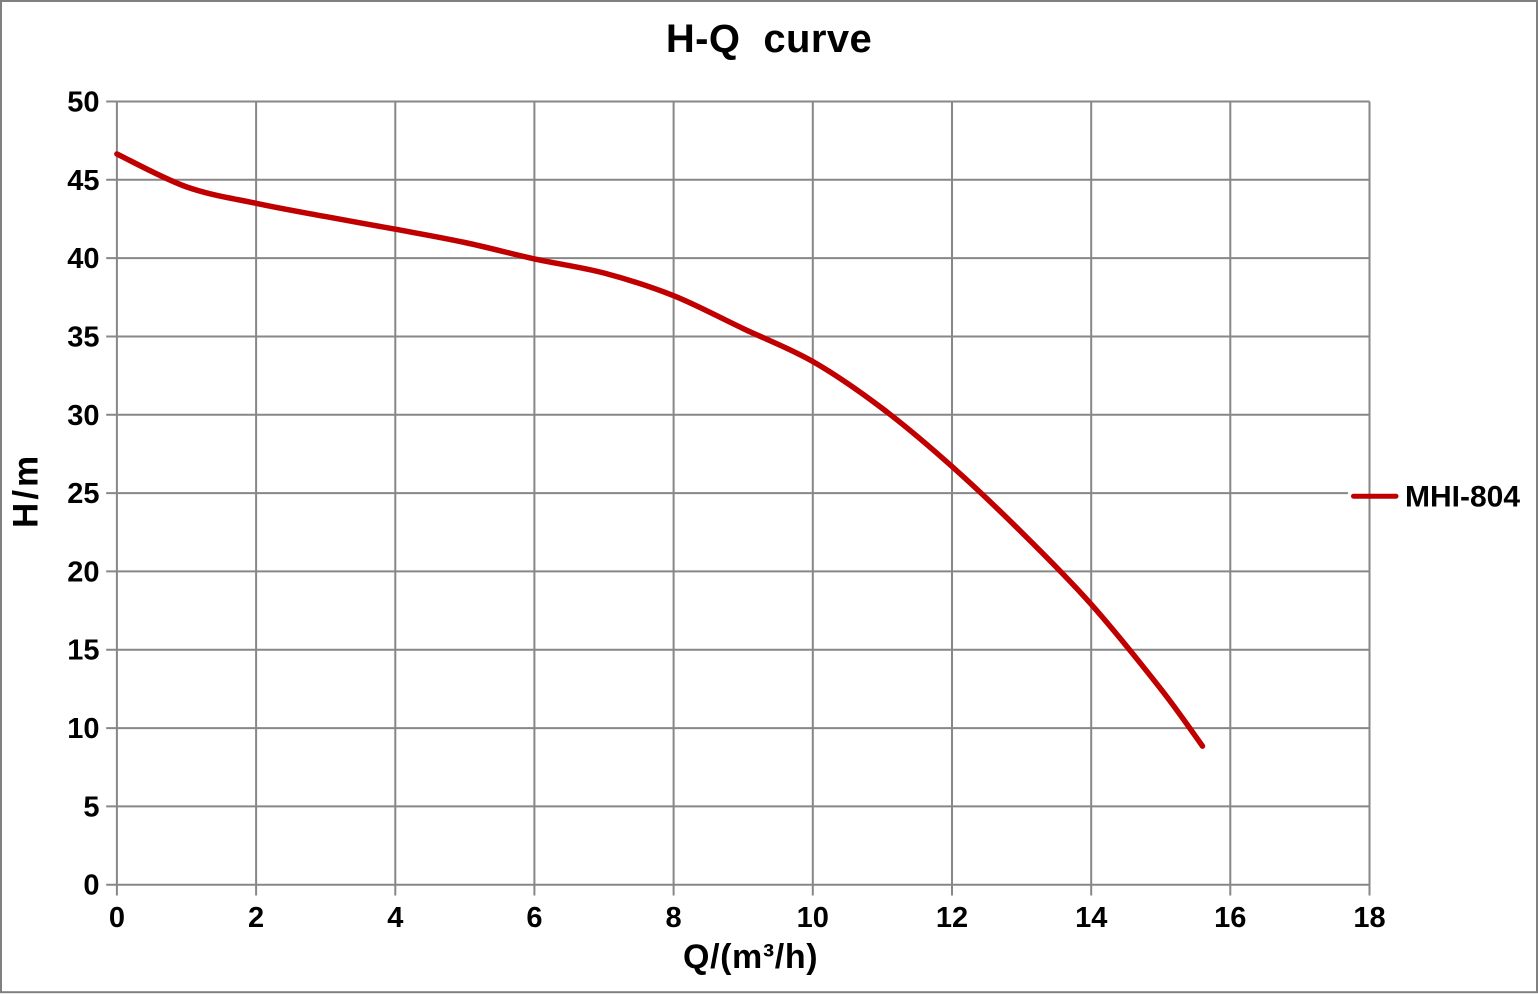 The width and height of the screenshot is (1538, 994). I want to click on svg-text: 18, so click(1369, 918).